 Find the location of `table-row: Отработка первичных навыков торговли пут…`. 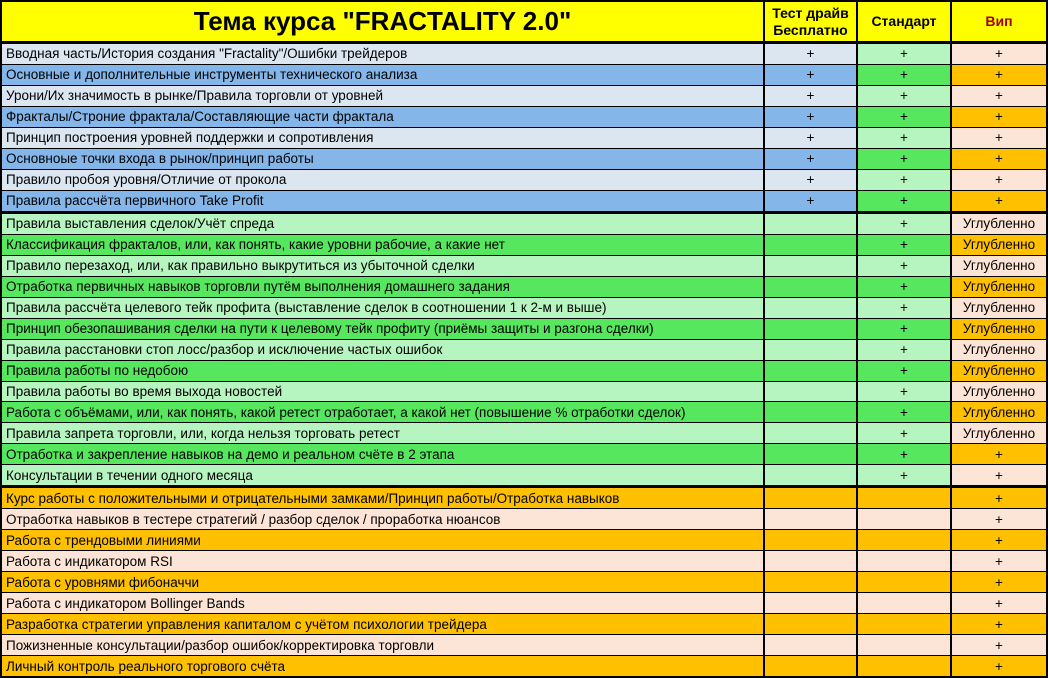

table-row: Отработка первичных навыков торговли пут… is located at coordinates (524, 287).